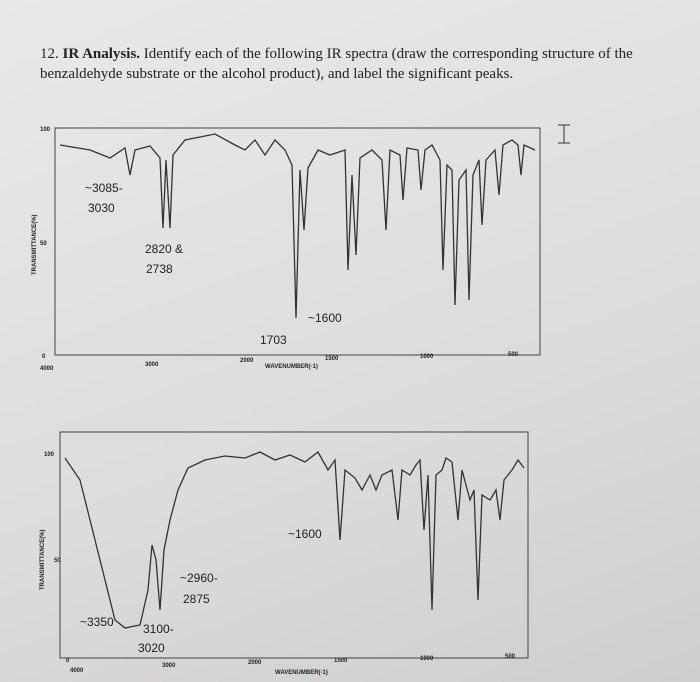 The height and width of the screenshot is (682, 700). What do you see at coordinates (101, 54) in the screenshot?
I see `question-heading: IR Analysis.` at bounding box center [101, 54].